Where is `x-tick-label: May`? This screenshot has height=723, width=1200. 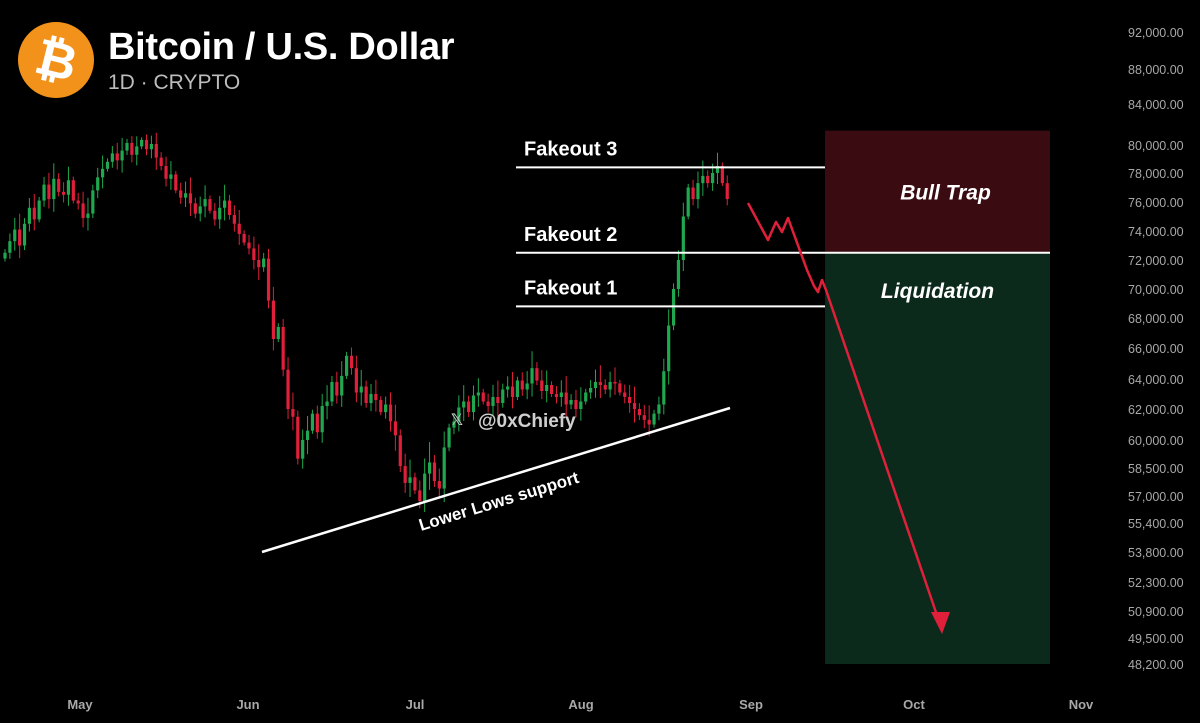
x-tick-label: May is located at coordinates (80, 704).